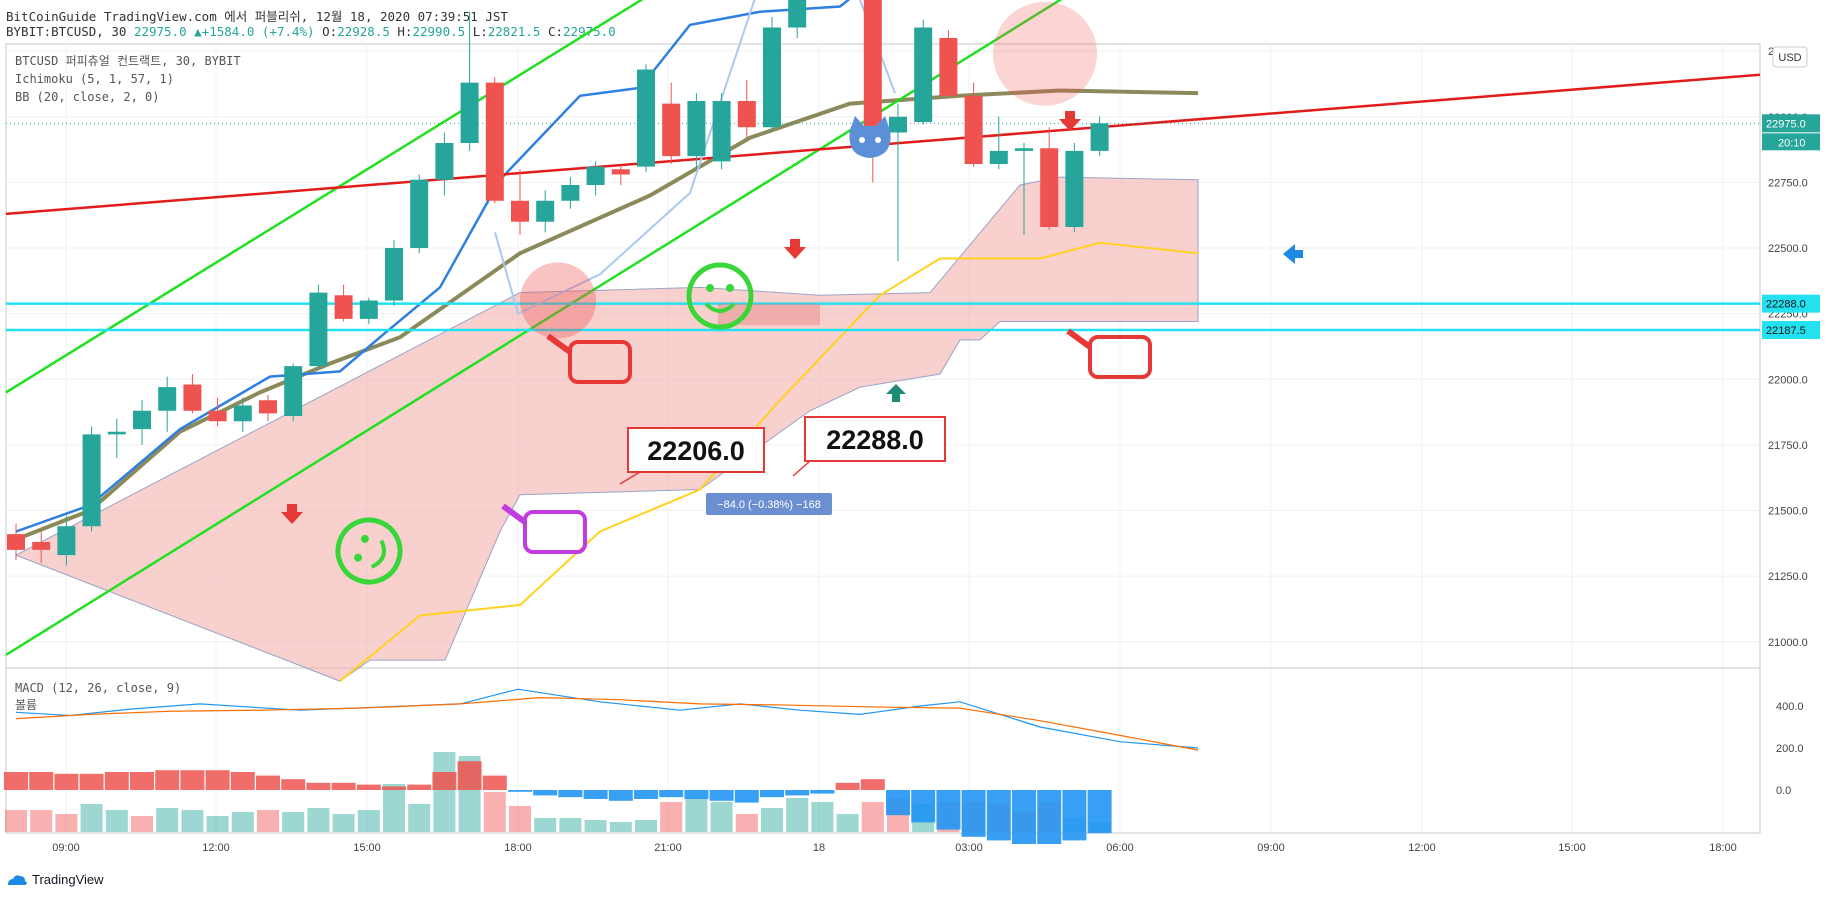 The image size is (1828, 898). Describe the element at coordinates (1788, 380) in the screenshot. I see `price-tick: 22000.0` at that location.